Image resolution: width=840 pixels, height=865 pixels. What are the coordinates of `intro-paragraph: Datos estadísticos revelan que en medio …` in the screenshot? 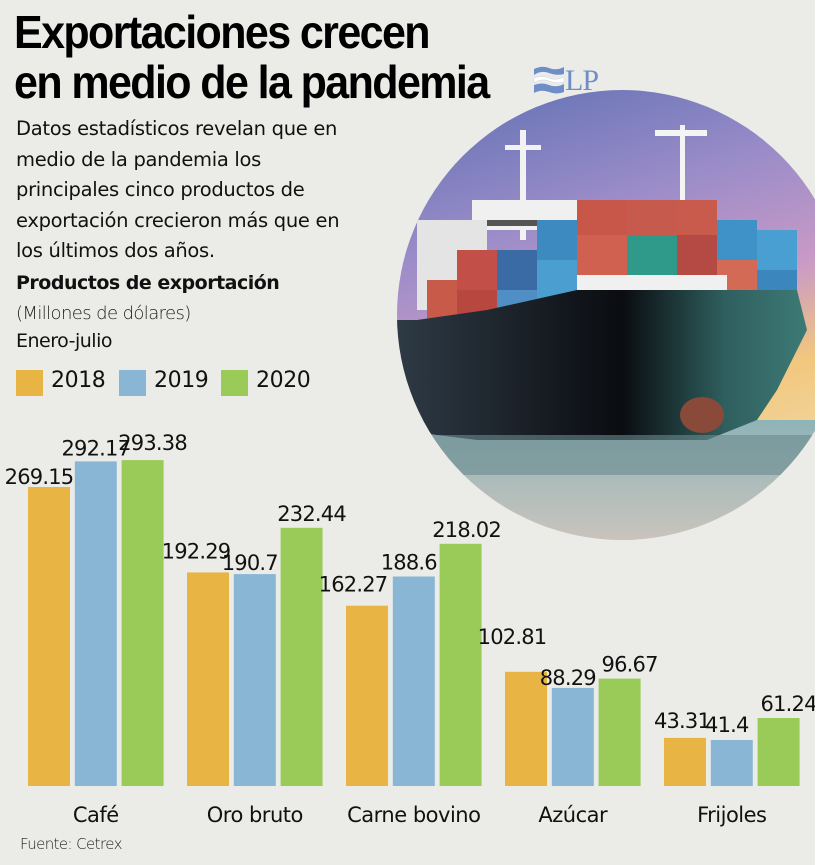 It's located at (216, 190).